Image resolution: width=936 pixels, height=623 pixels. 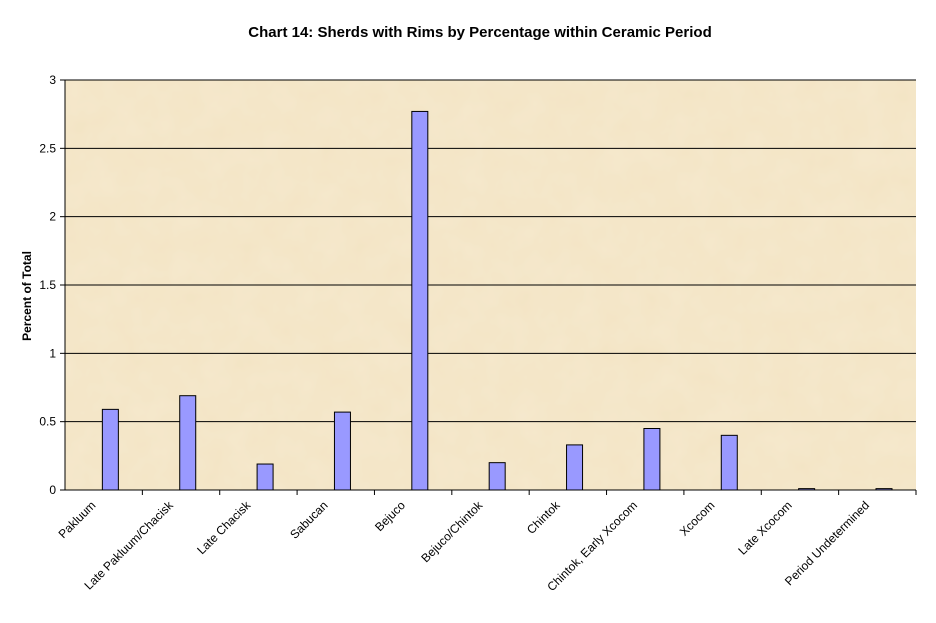 I want to click on bar-late-pakluum-chacisk, so click(x=188, y=443).